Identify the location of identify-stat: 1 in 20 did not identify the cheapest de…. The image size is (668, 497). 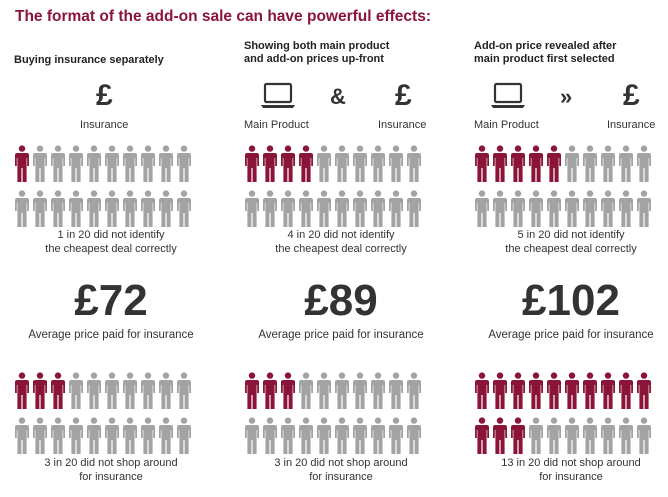
(111, 242).